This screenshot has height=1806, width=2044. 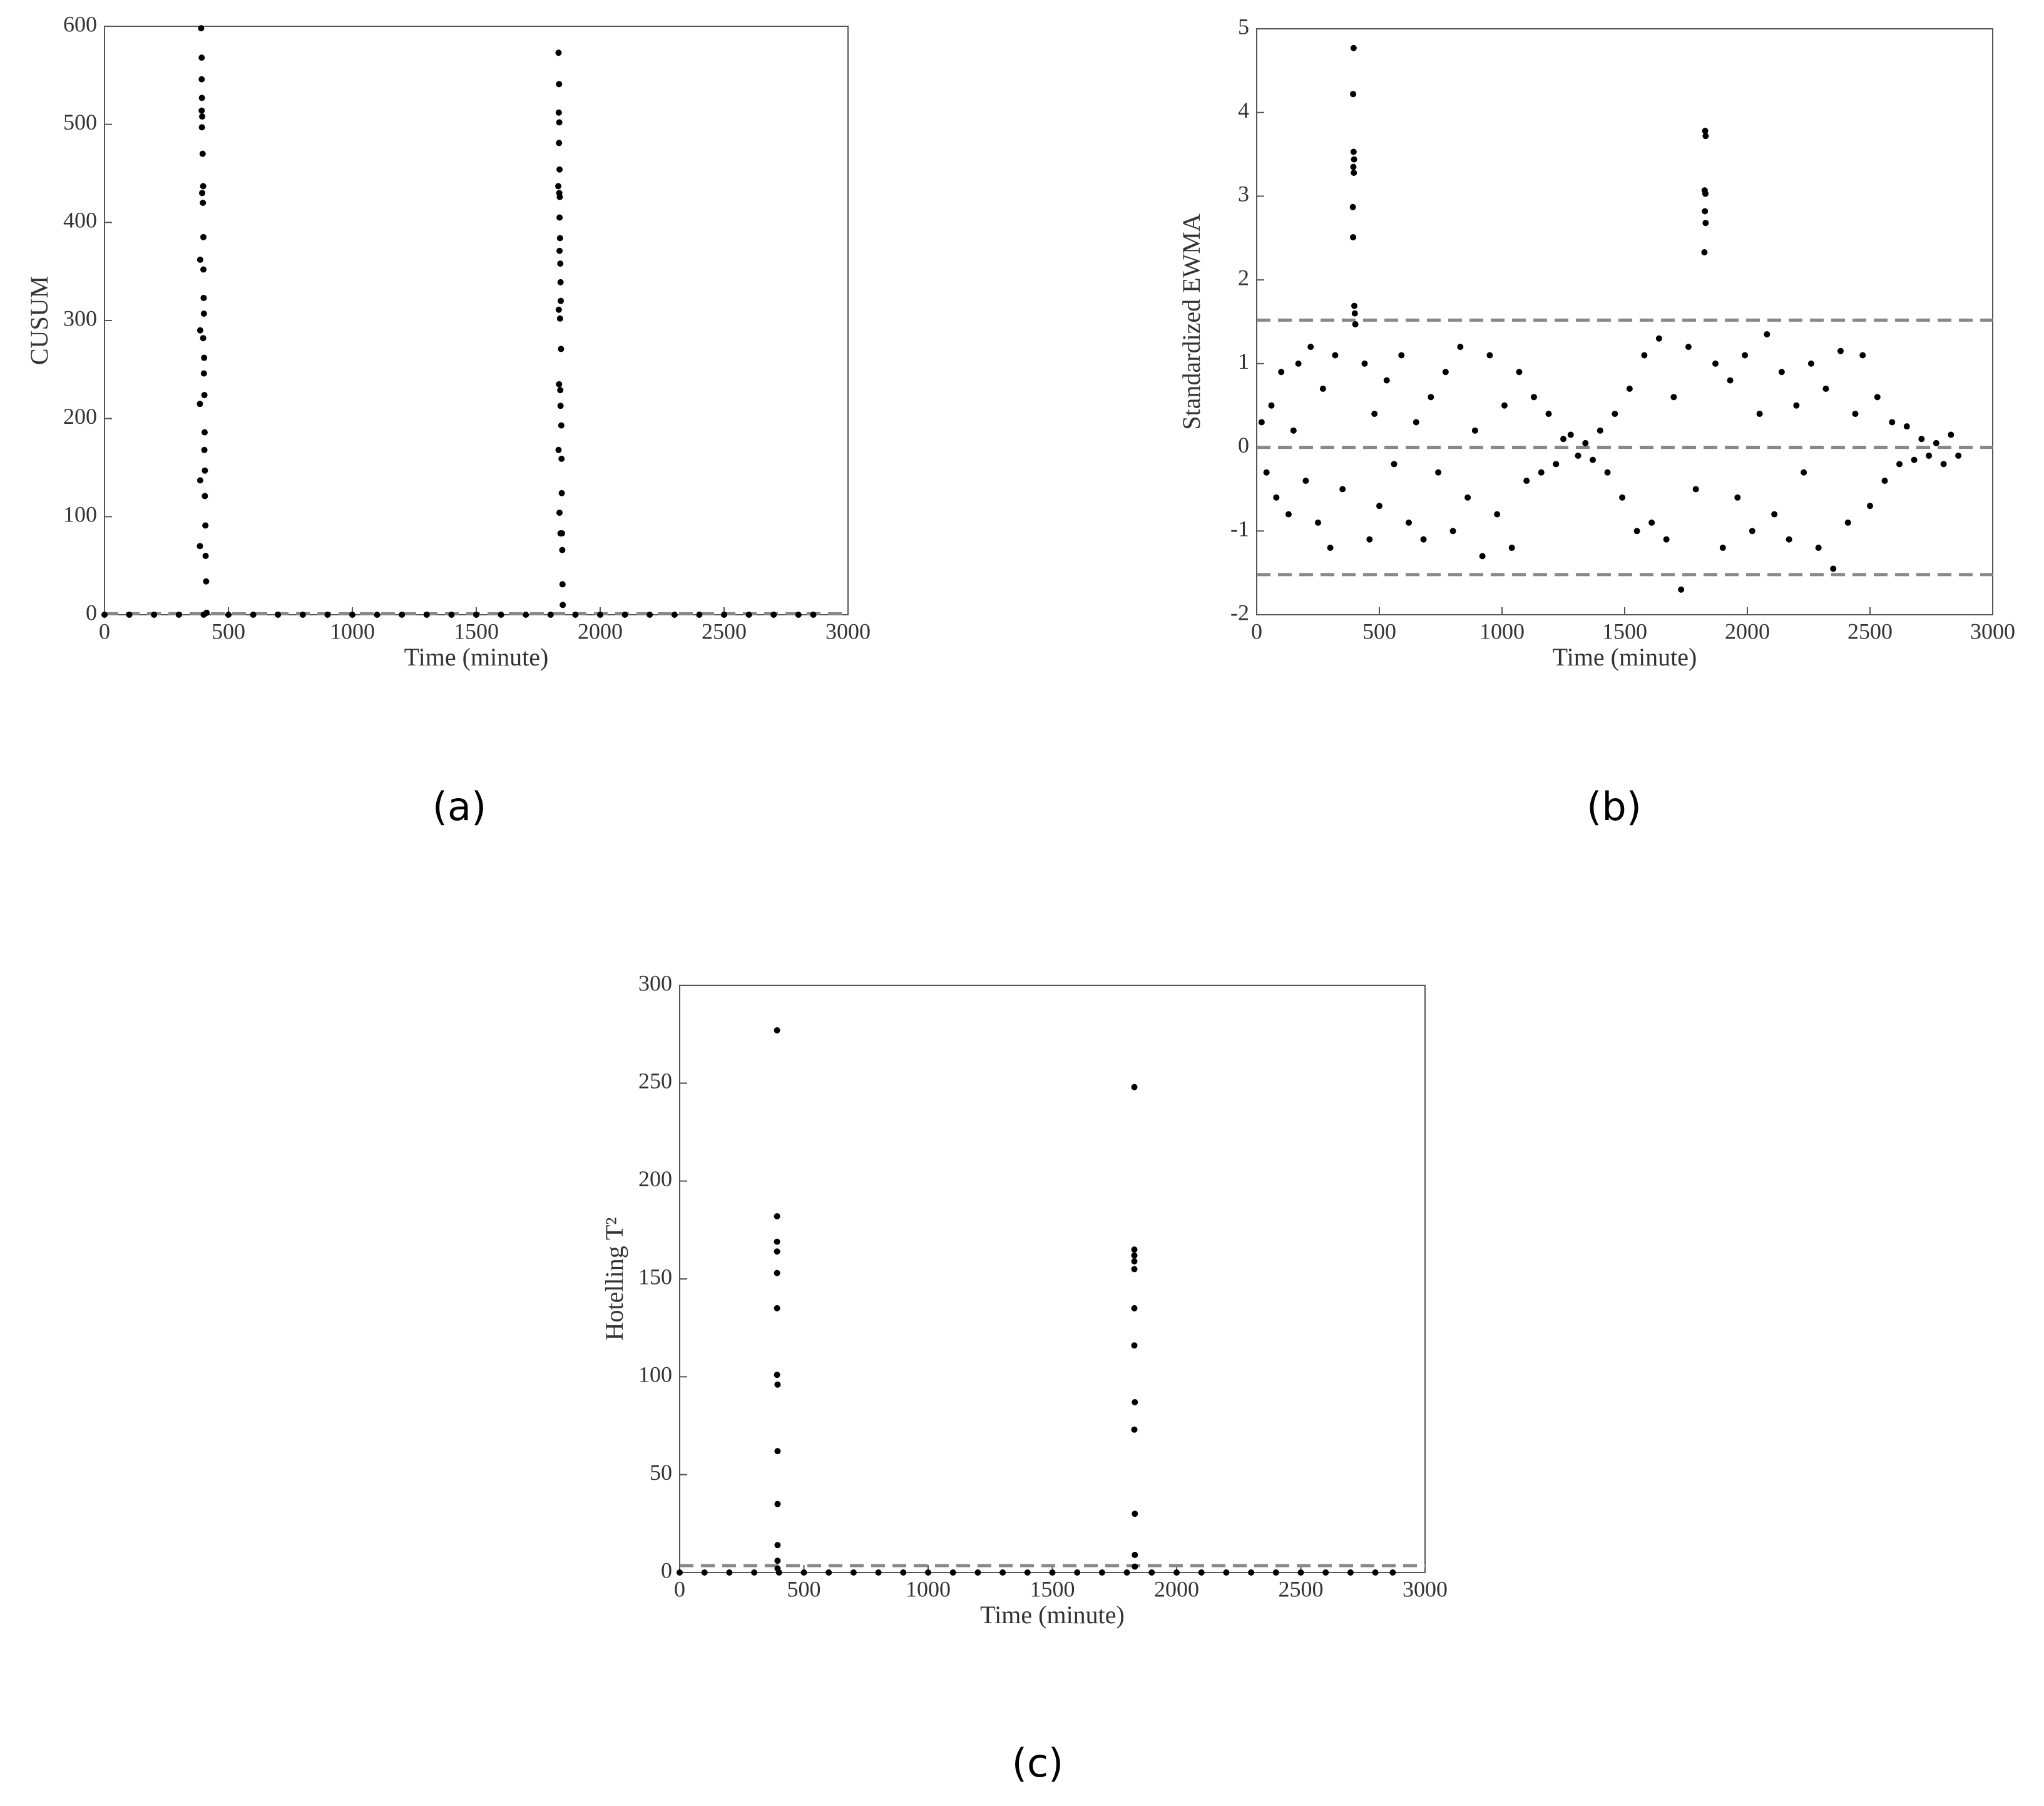 I want to click on x-axis-label: Time (minute), so click(x=1052, y=1615).